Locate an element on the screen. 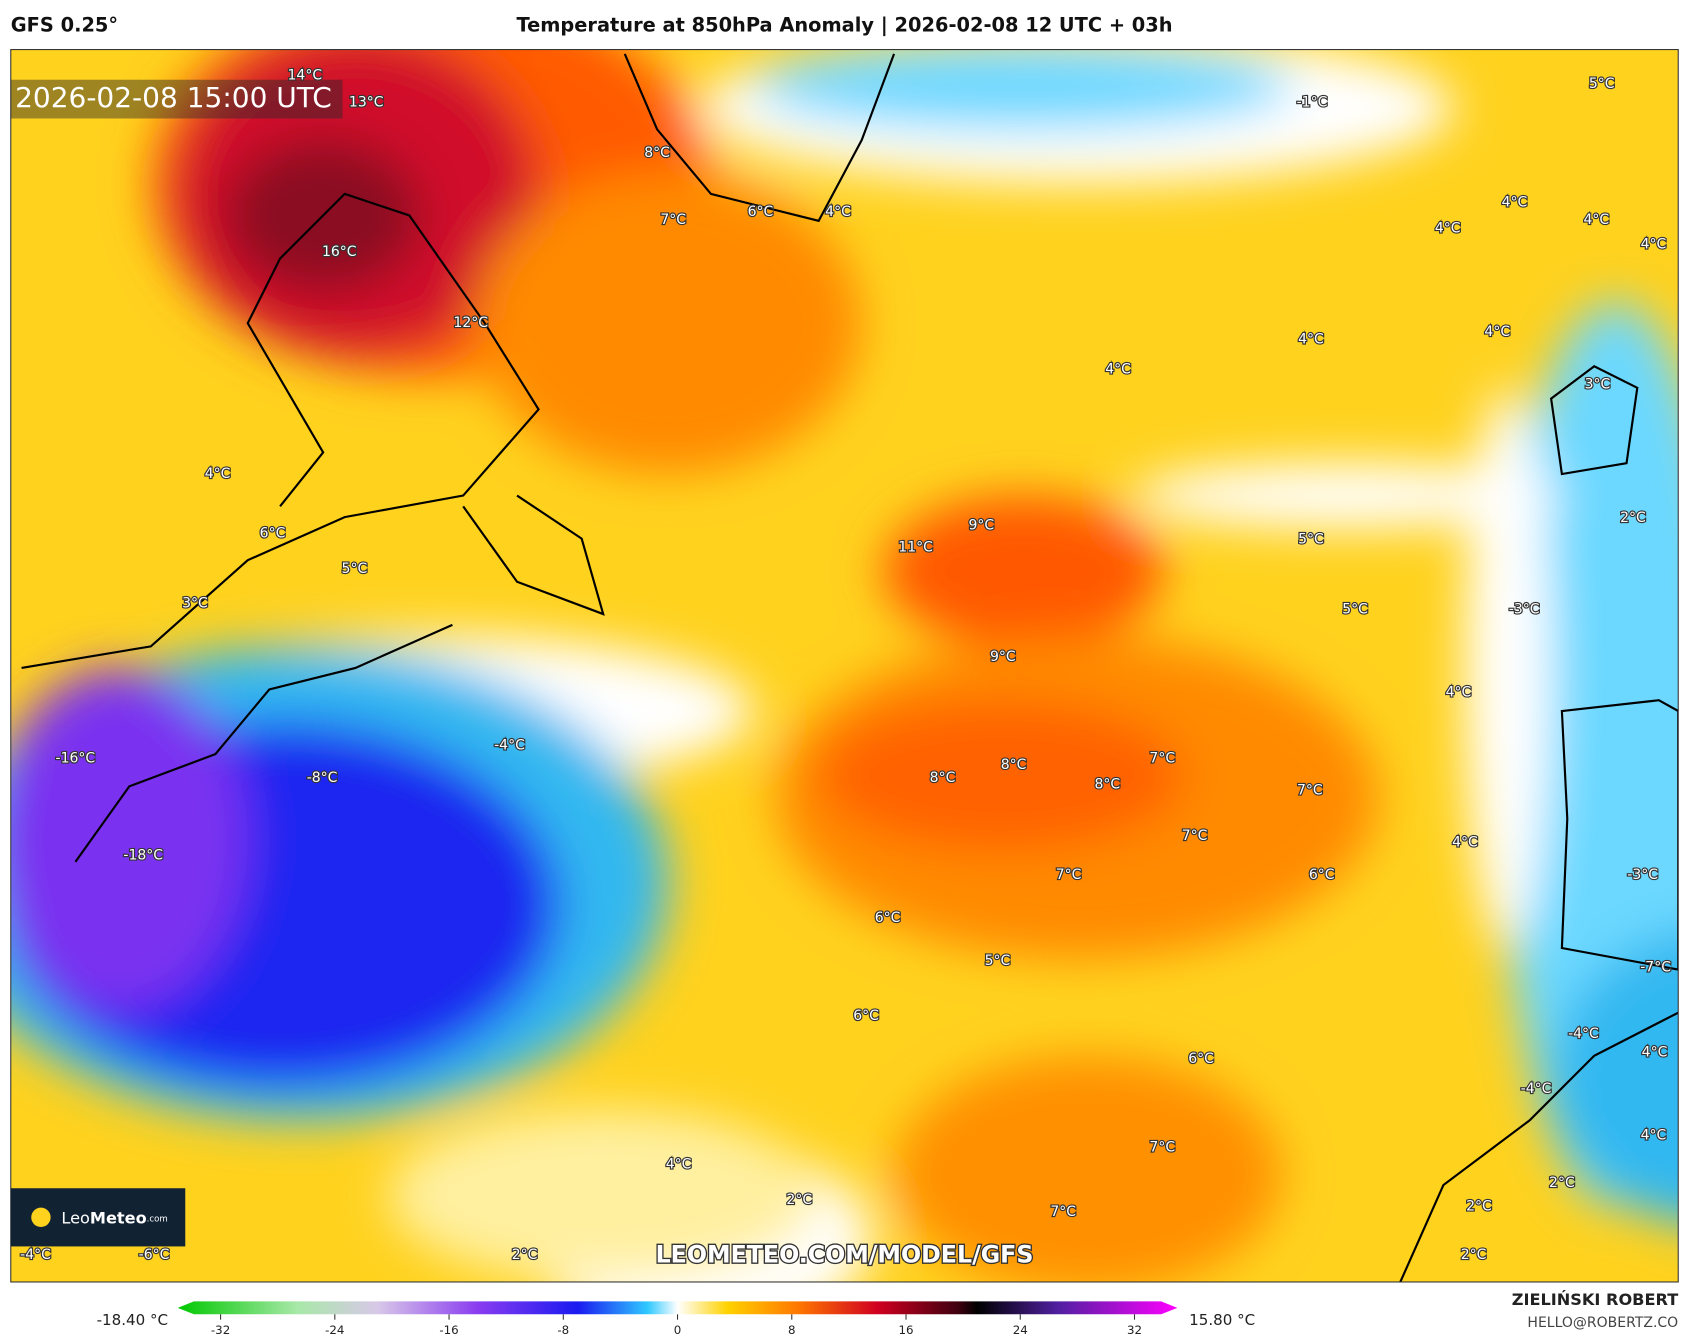  logo-bold: Meteo is located at coordinates (118, 1217).